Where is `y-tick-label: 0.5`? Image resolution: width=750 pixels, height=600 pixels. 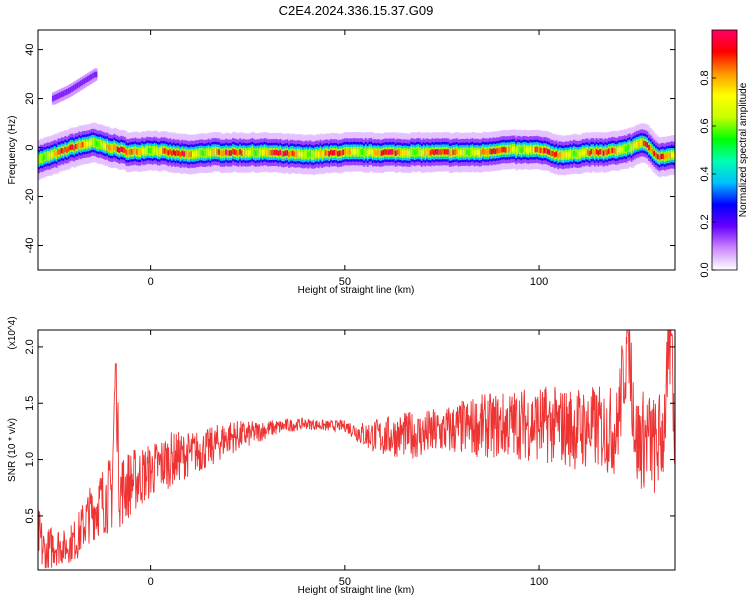
y-tick-label: 0.5 is located at coordinates (30, 515).